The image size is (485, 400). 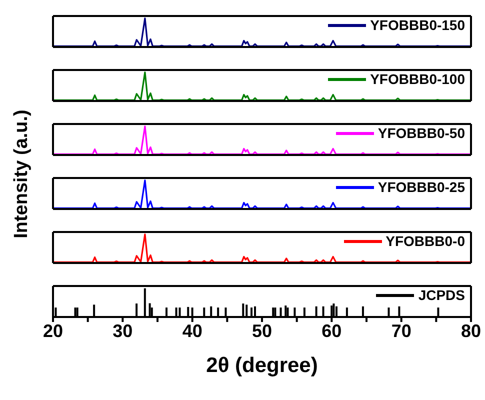 I want to click on y-axis-title: Intensity (a.u.), so click(x=21, y=174).